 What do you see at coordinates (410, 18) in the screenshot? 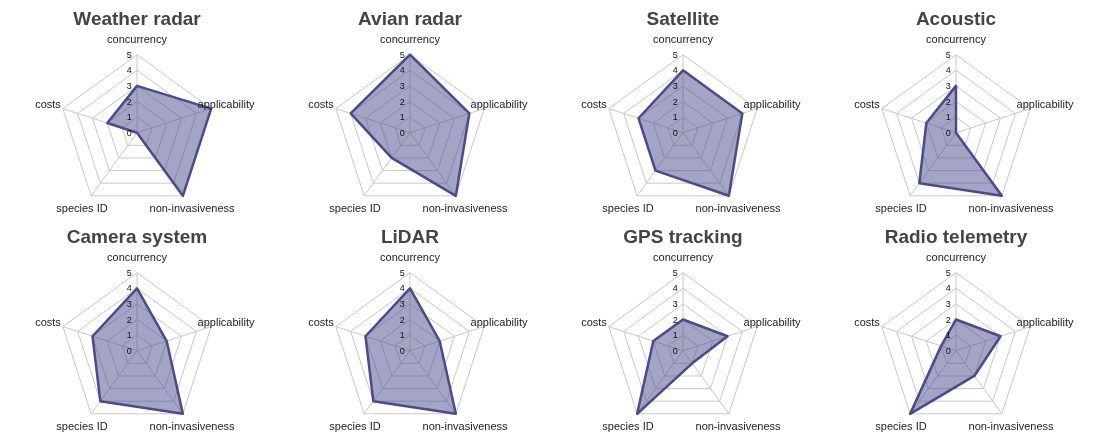
I see `chart-title: Avian radar` at bounding box center [410, 18].